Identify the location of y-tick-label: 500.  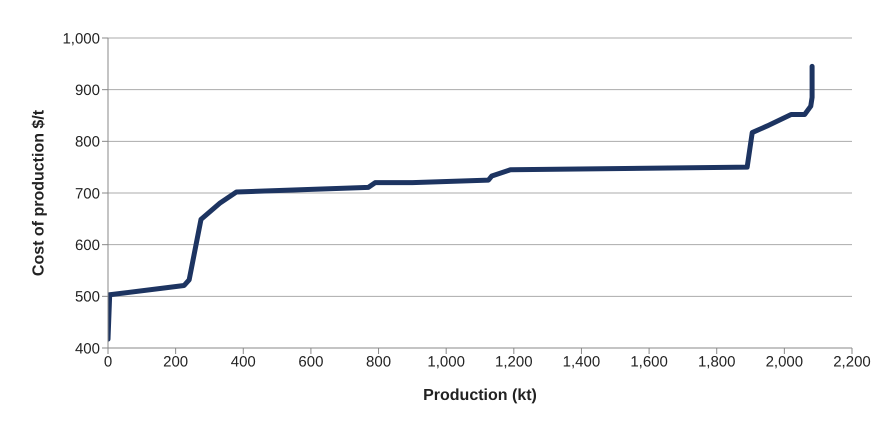
(87, 297).